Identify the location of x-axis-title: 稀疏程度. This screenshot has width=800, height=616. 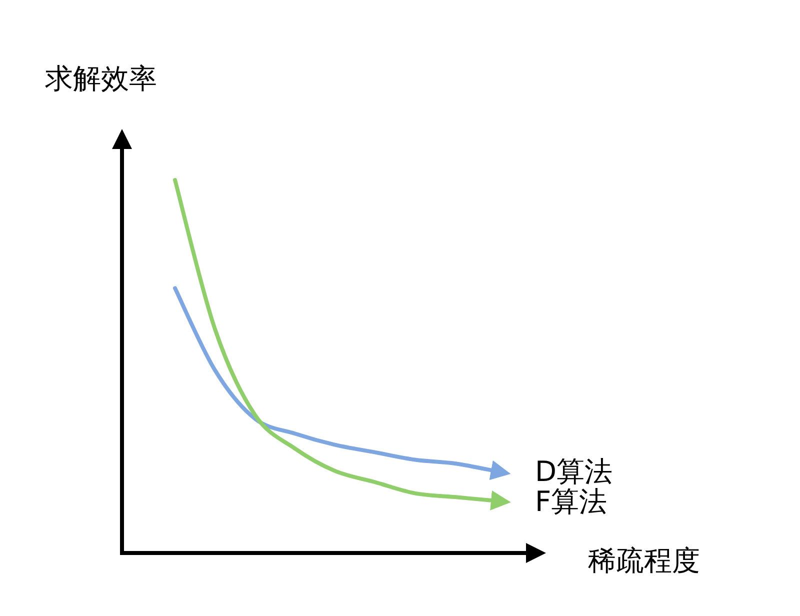
(644, 560).